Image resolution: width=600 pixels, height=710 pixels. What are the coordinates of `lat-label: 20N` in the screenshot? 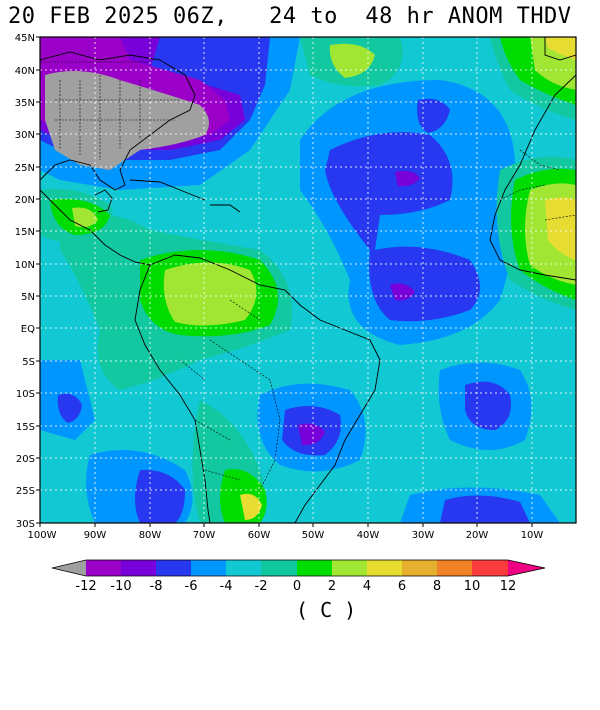 It's located at (25, 200).